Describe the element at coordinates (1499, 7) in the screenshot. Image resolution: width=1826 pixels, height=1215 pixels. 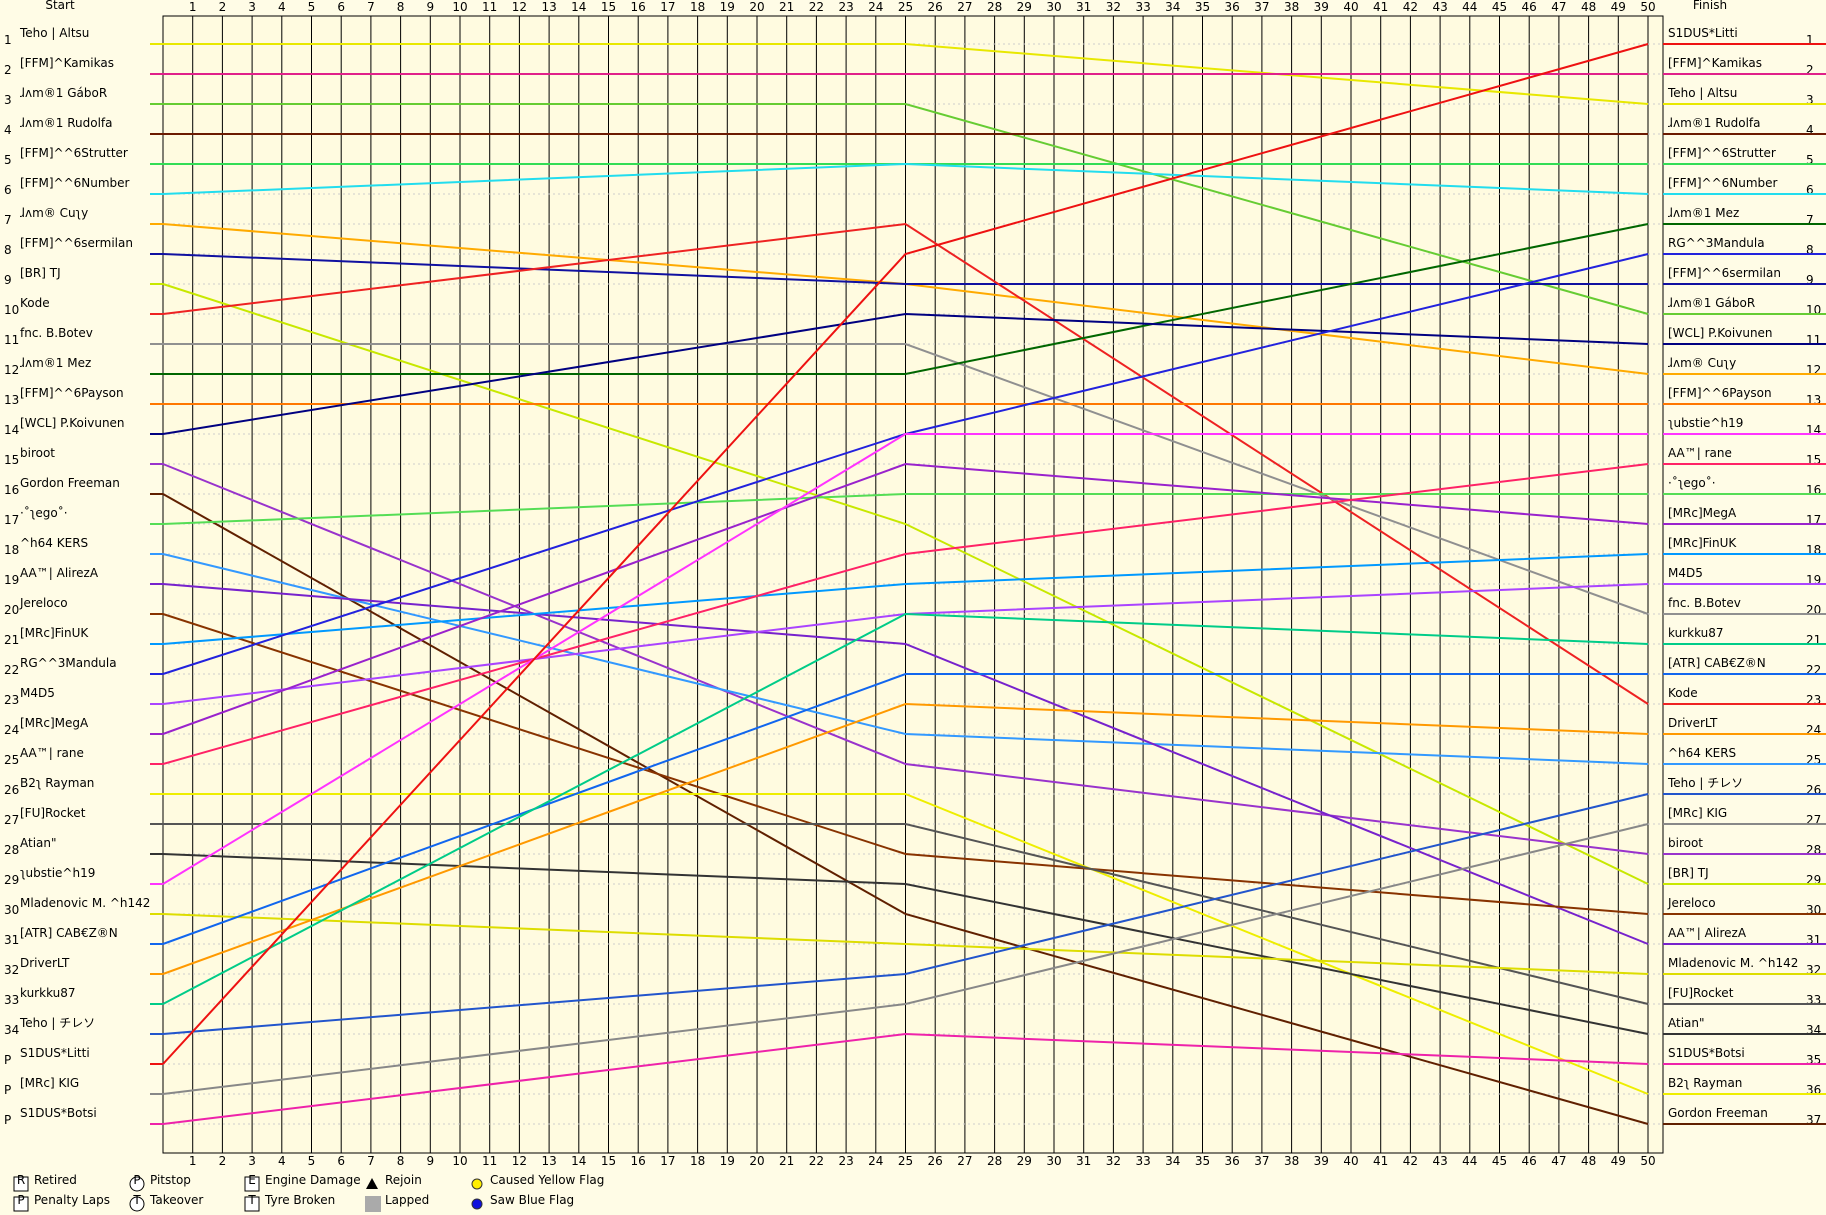
I see `lap-label-top: 45` at that location.